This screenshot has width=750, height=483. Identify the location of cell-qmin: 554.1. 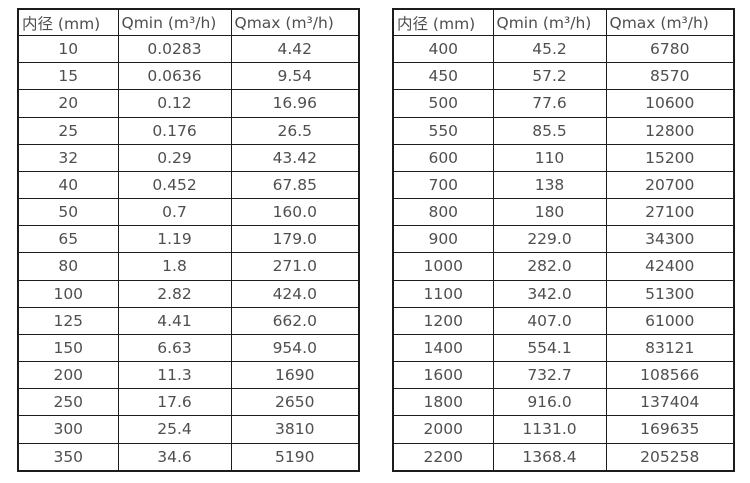
(549, 348).